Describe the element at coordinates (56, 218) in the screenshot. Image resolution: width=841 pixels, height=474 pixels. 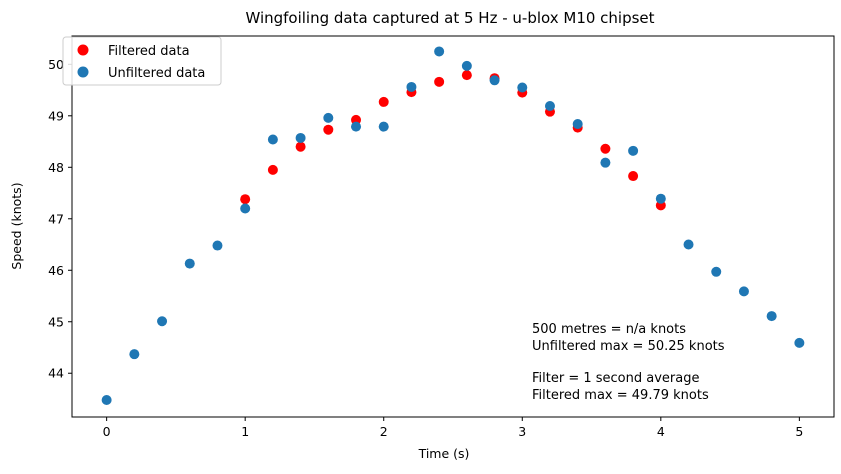
I see `y-tick-label: 47` at that location.